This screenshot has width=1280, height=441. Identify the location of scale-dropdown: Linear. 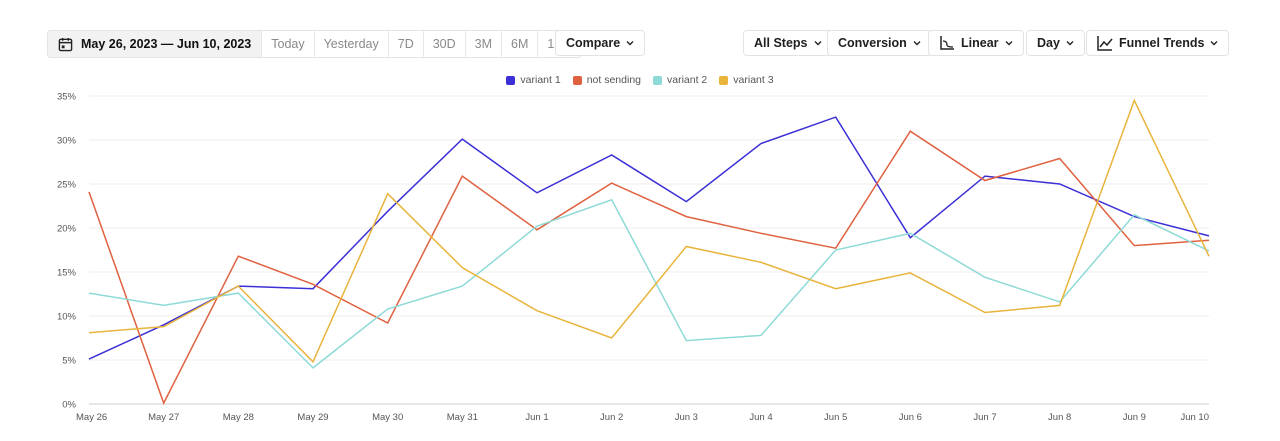
(976, 43).